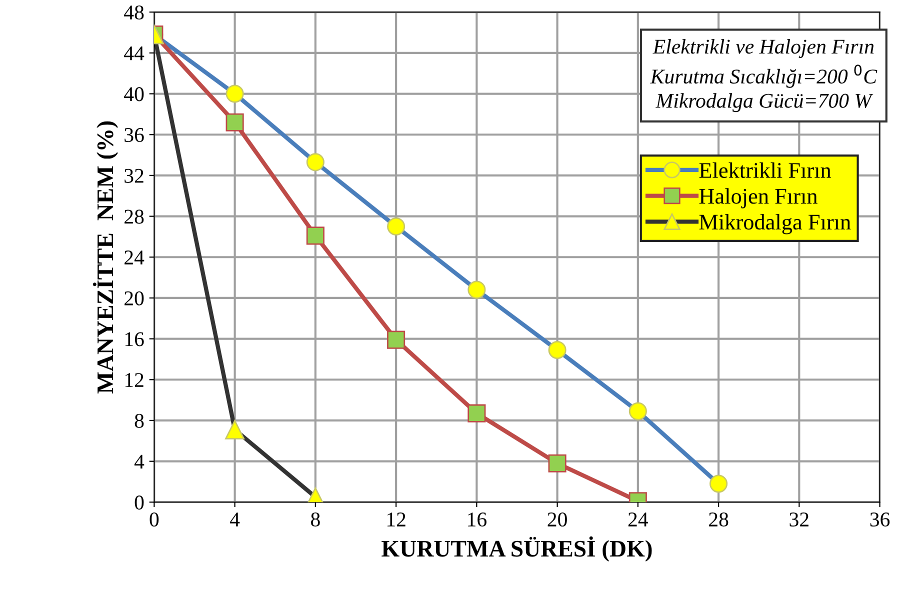 The image size is (907, 605). Describe the element at coordinates (134, 298) in the screenshot. I see `y-tick-label: 20` at that location.